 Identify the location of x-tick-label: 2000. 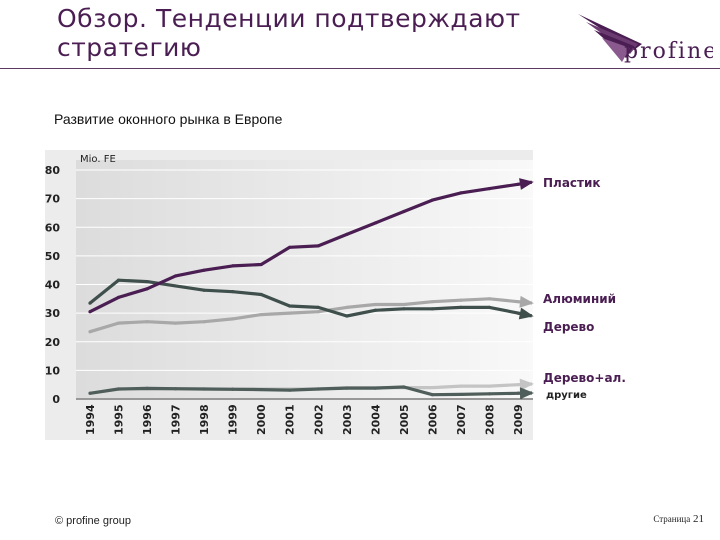
(261, 419).